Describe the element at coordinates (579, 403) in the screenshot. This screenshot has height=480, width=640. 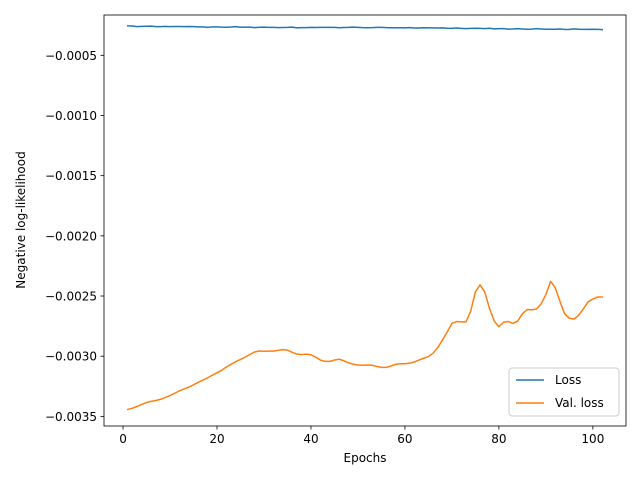
I see `legend-label-val-loss: Val. loss` at that location.